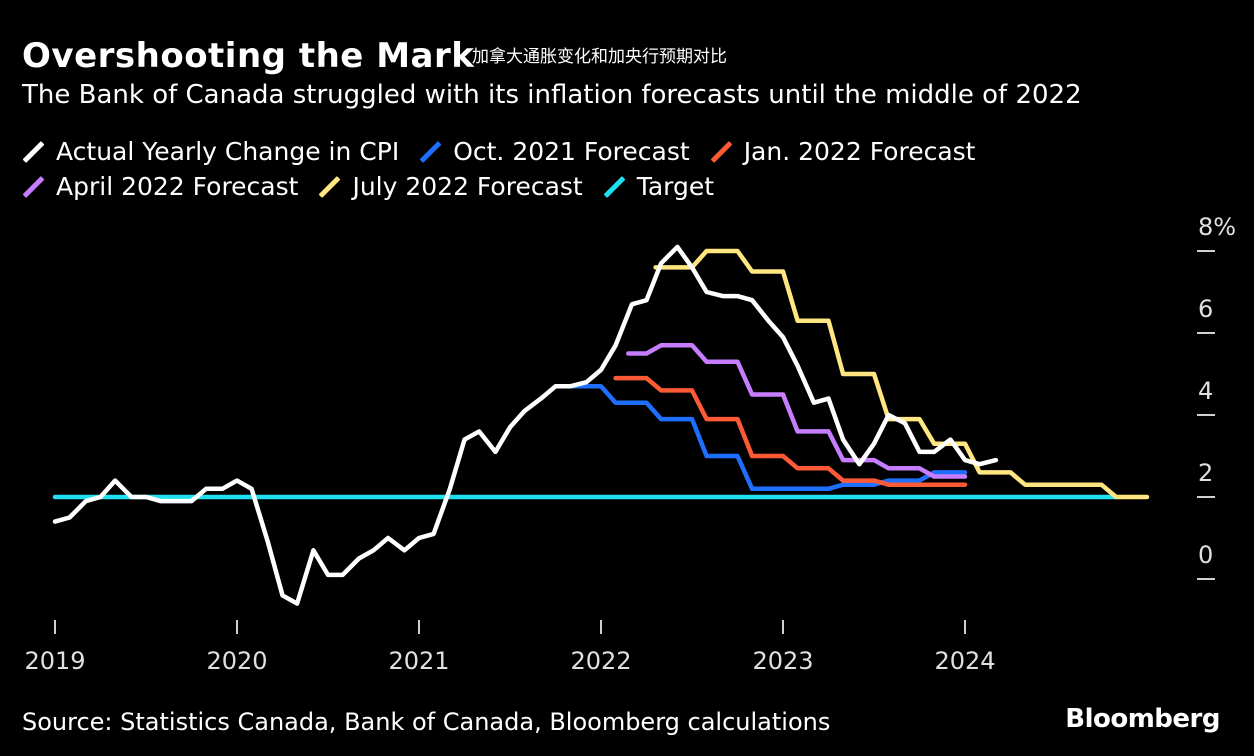  I want to click on legend-item-target: Target, so click(658, 186).